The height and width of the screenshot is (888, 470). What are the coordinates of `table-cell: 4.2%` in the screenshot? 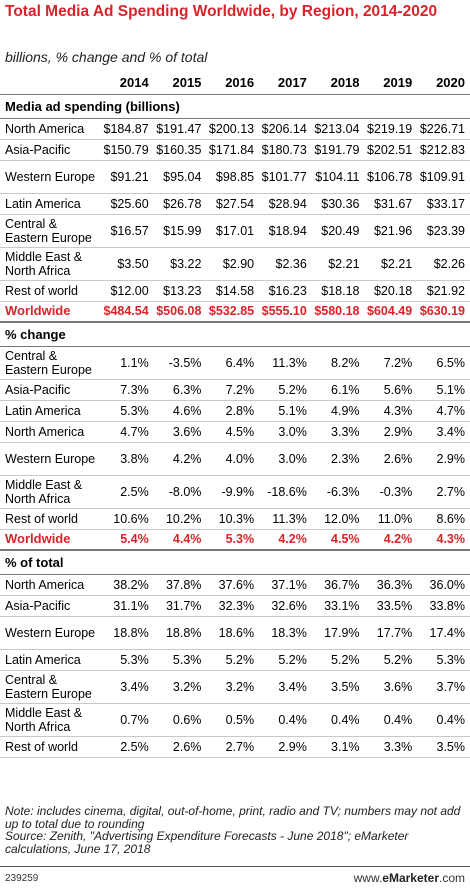 It's located at (180, 459).